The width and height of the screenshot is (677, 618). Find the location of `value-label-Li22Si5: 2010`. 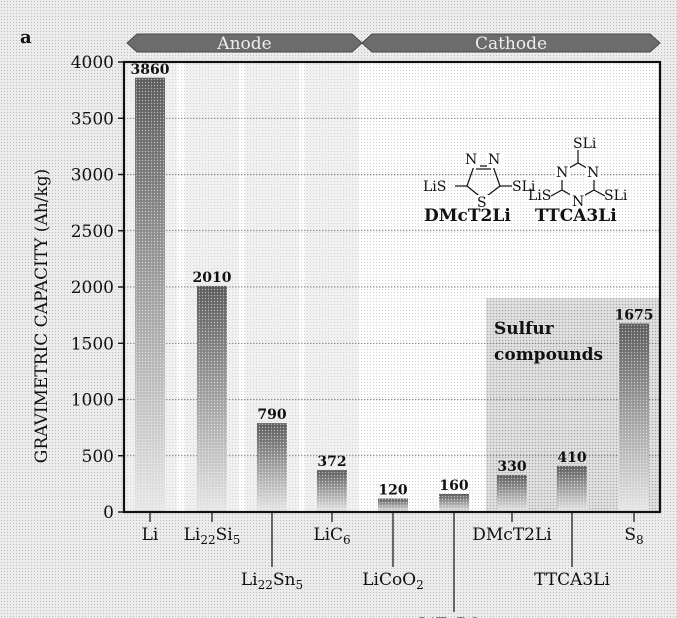

value-label-Li22Si5: 2010 is located at coordinates (212, 278).